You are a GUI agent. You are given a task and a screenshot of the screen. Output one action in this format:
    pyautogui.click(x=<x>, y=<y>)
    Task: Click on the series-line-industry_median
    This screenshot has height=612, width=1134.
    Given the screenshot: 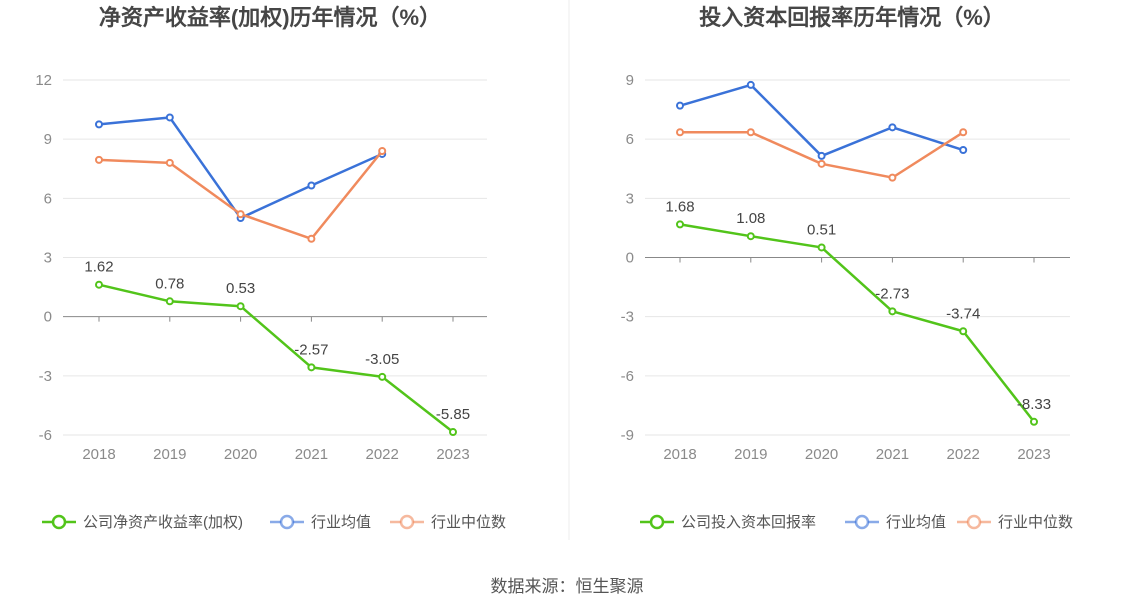 What is the action you would take?
    pyautogui.click(x=241, y=195)
    